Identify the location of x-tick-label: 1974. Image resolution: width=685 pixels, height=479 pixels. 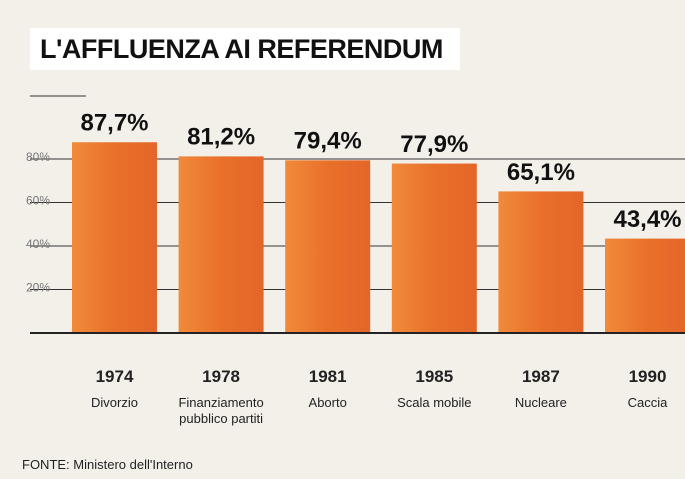
(114, 376).